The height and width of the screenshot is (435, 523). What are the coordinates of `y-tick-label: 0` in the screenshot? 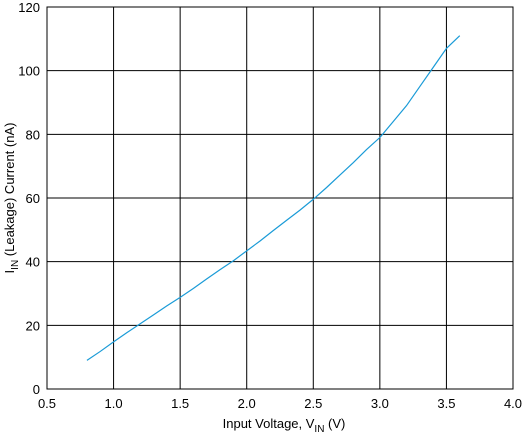 It's located at (36, 389).